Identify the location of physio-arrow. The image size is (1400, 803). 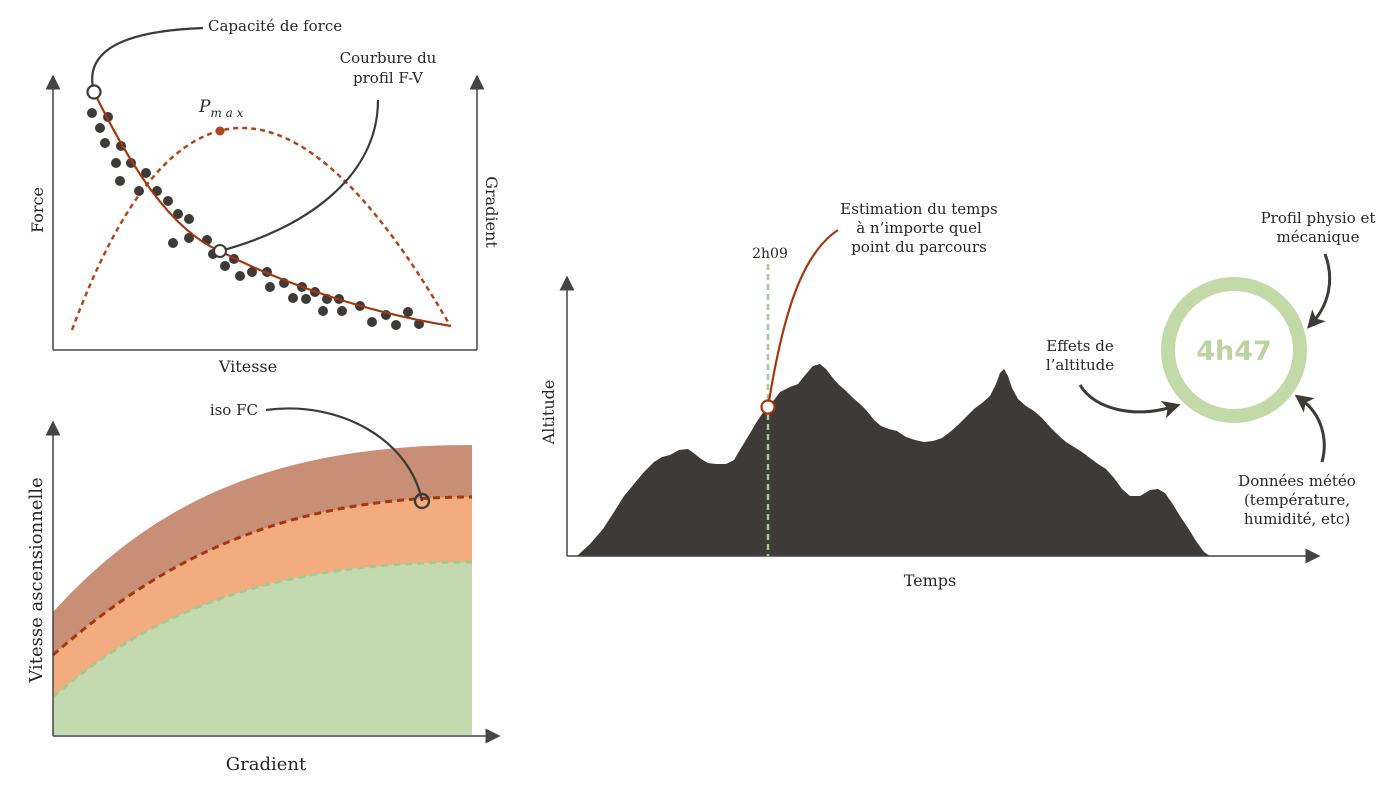
(1319, 291).